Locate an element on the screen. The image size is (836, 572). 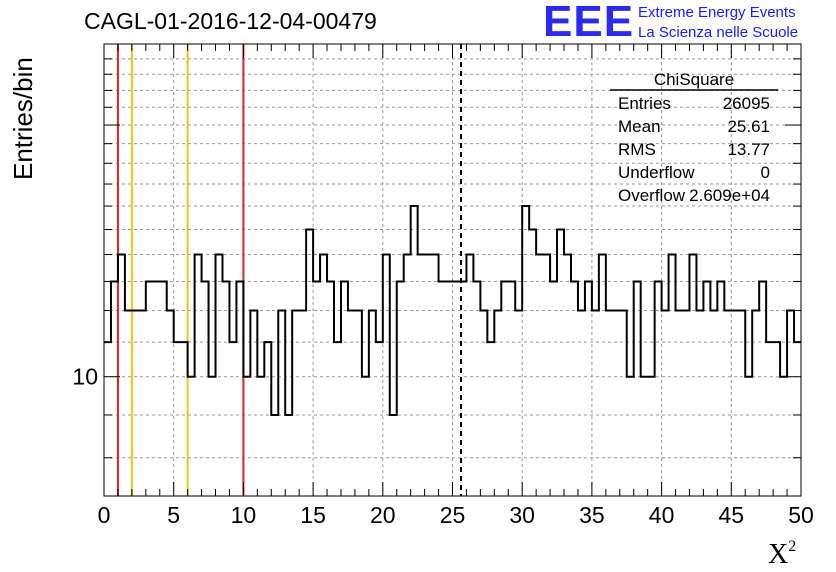
stats-key: Entries is located at coordinates (644, 103).